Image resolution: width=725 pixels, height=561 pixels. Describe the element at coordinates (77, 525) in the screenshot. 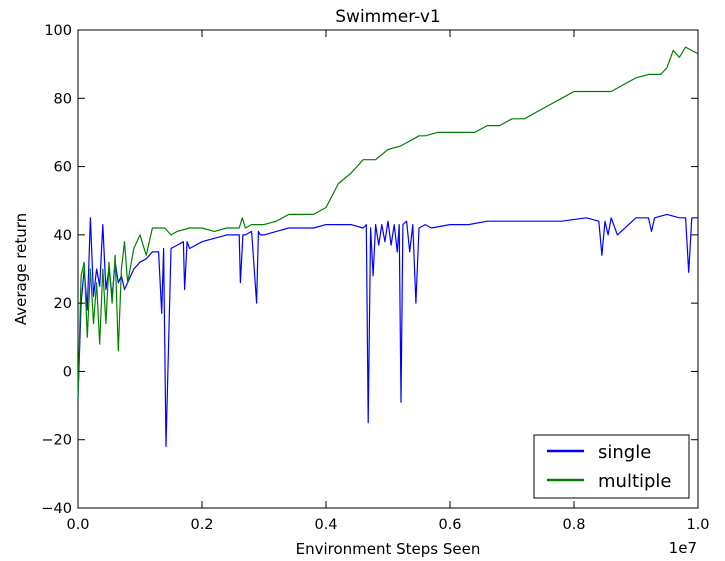

I see `x-tick-label: 0.0` at that location.